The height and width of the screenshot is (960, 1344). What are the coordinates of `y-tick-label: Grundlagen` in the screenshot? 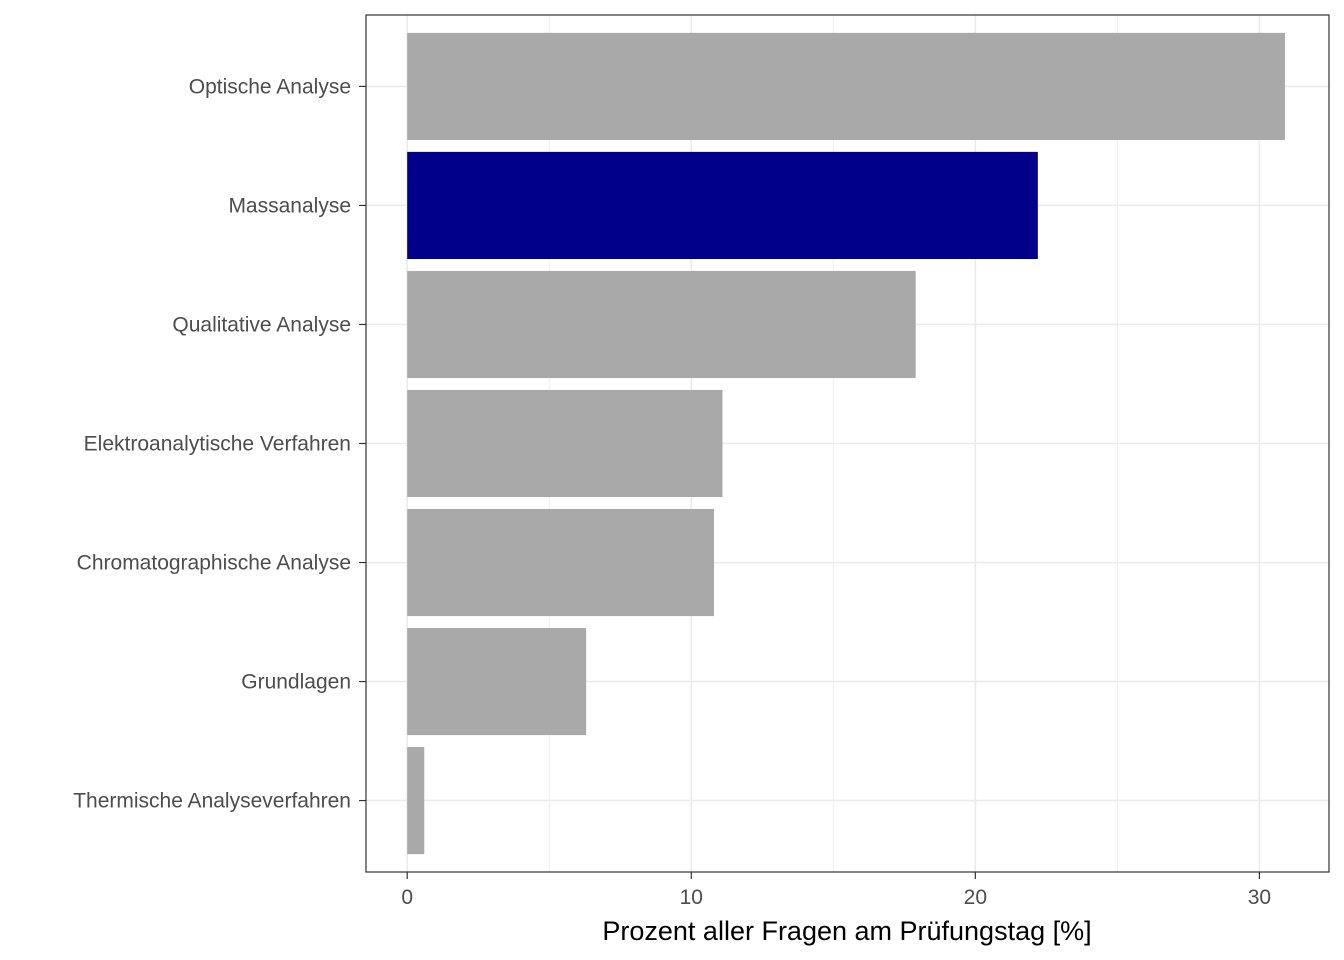 It's located at (296, 682).